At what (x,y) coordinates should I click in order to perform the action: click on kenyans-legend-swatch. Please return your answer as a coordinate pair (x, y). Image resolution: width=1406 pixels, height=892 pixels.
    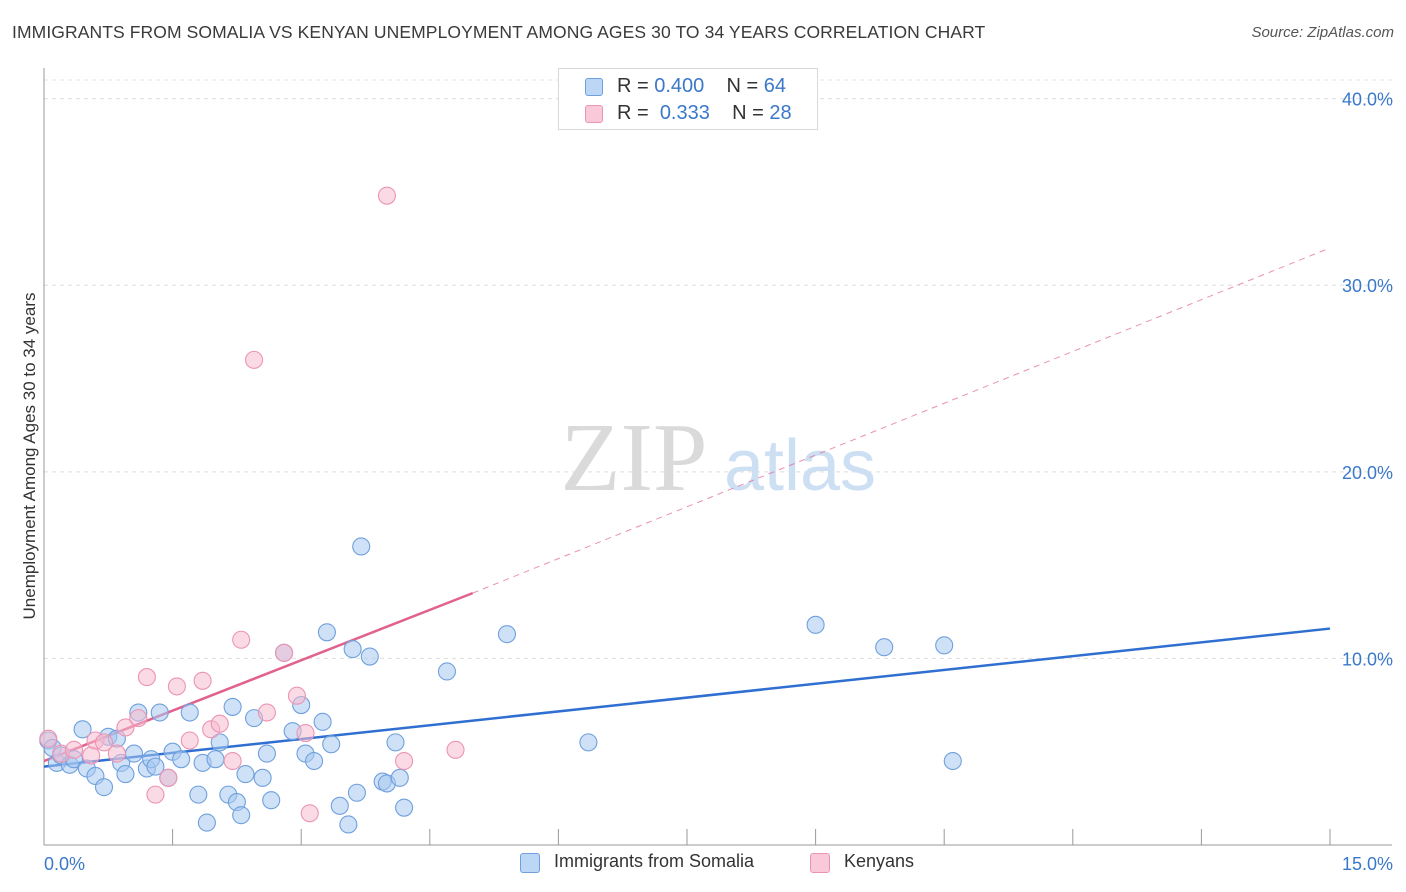
    Looking at the image, I should click on (820, 863).